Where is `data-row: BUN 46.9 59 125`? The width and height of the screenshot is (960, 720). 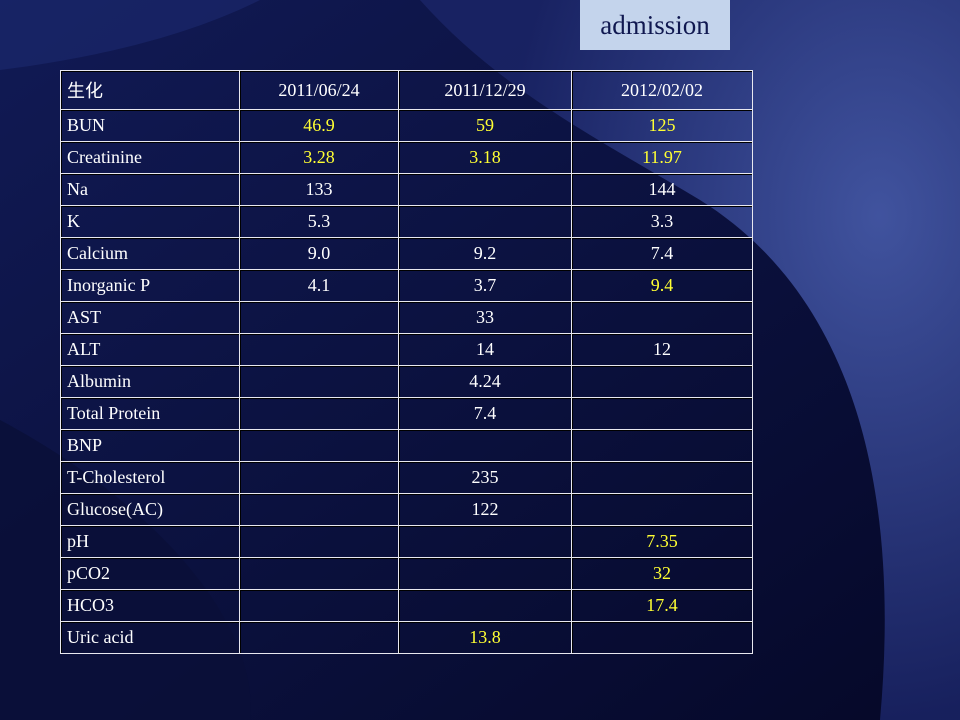 data-row: BUN 46.9 59 125 is located at coordinates (406, 125).